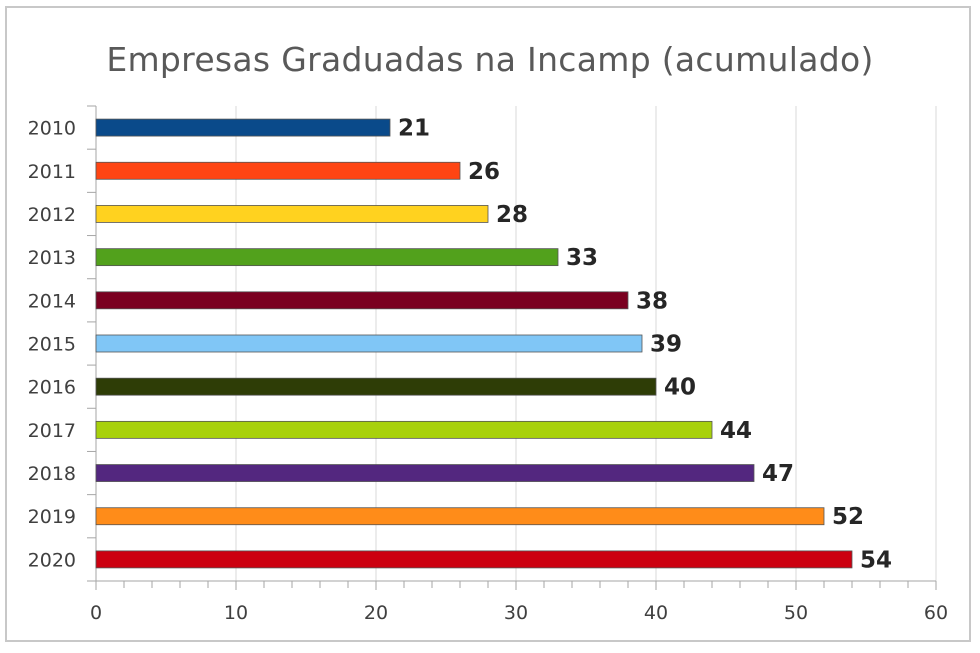 The height and width of the screenshot is (653, 980). I want to click on x-tick-label-10: 10, so click(236, 613).